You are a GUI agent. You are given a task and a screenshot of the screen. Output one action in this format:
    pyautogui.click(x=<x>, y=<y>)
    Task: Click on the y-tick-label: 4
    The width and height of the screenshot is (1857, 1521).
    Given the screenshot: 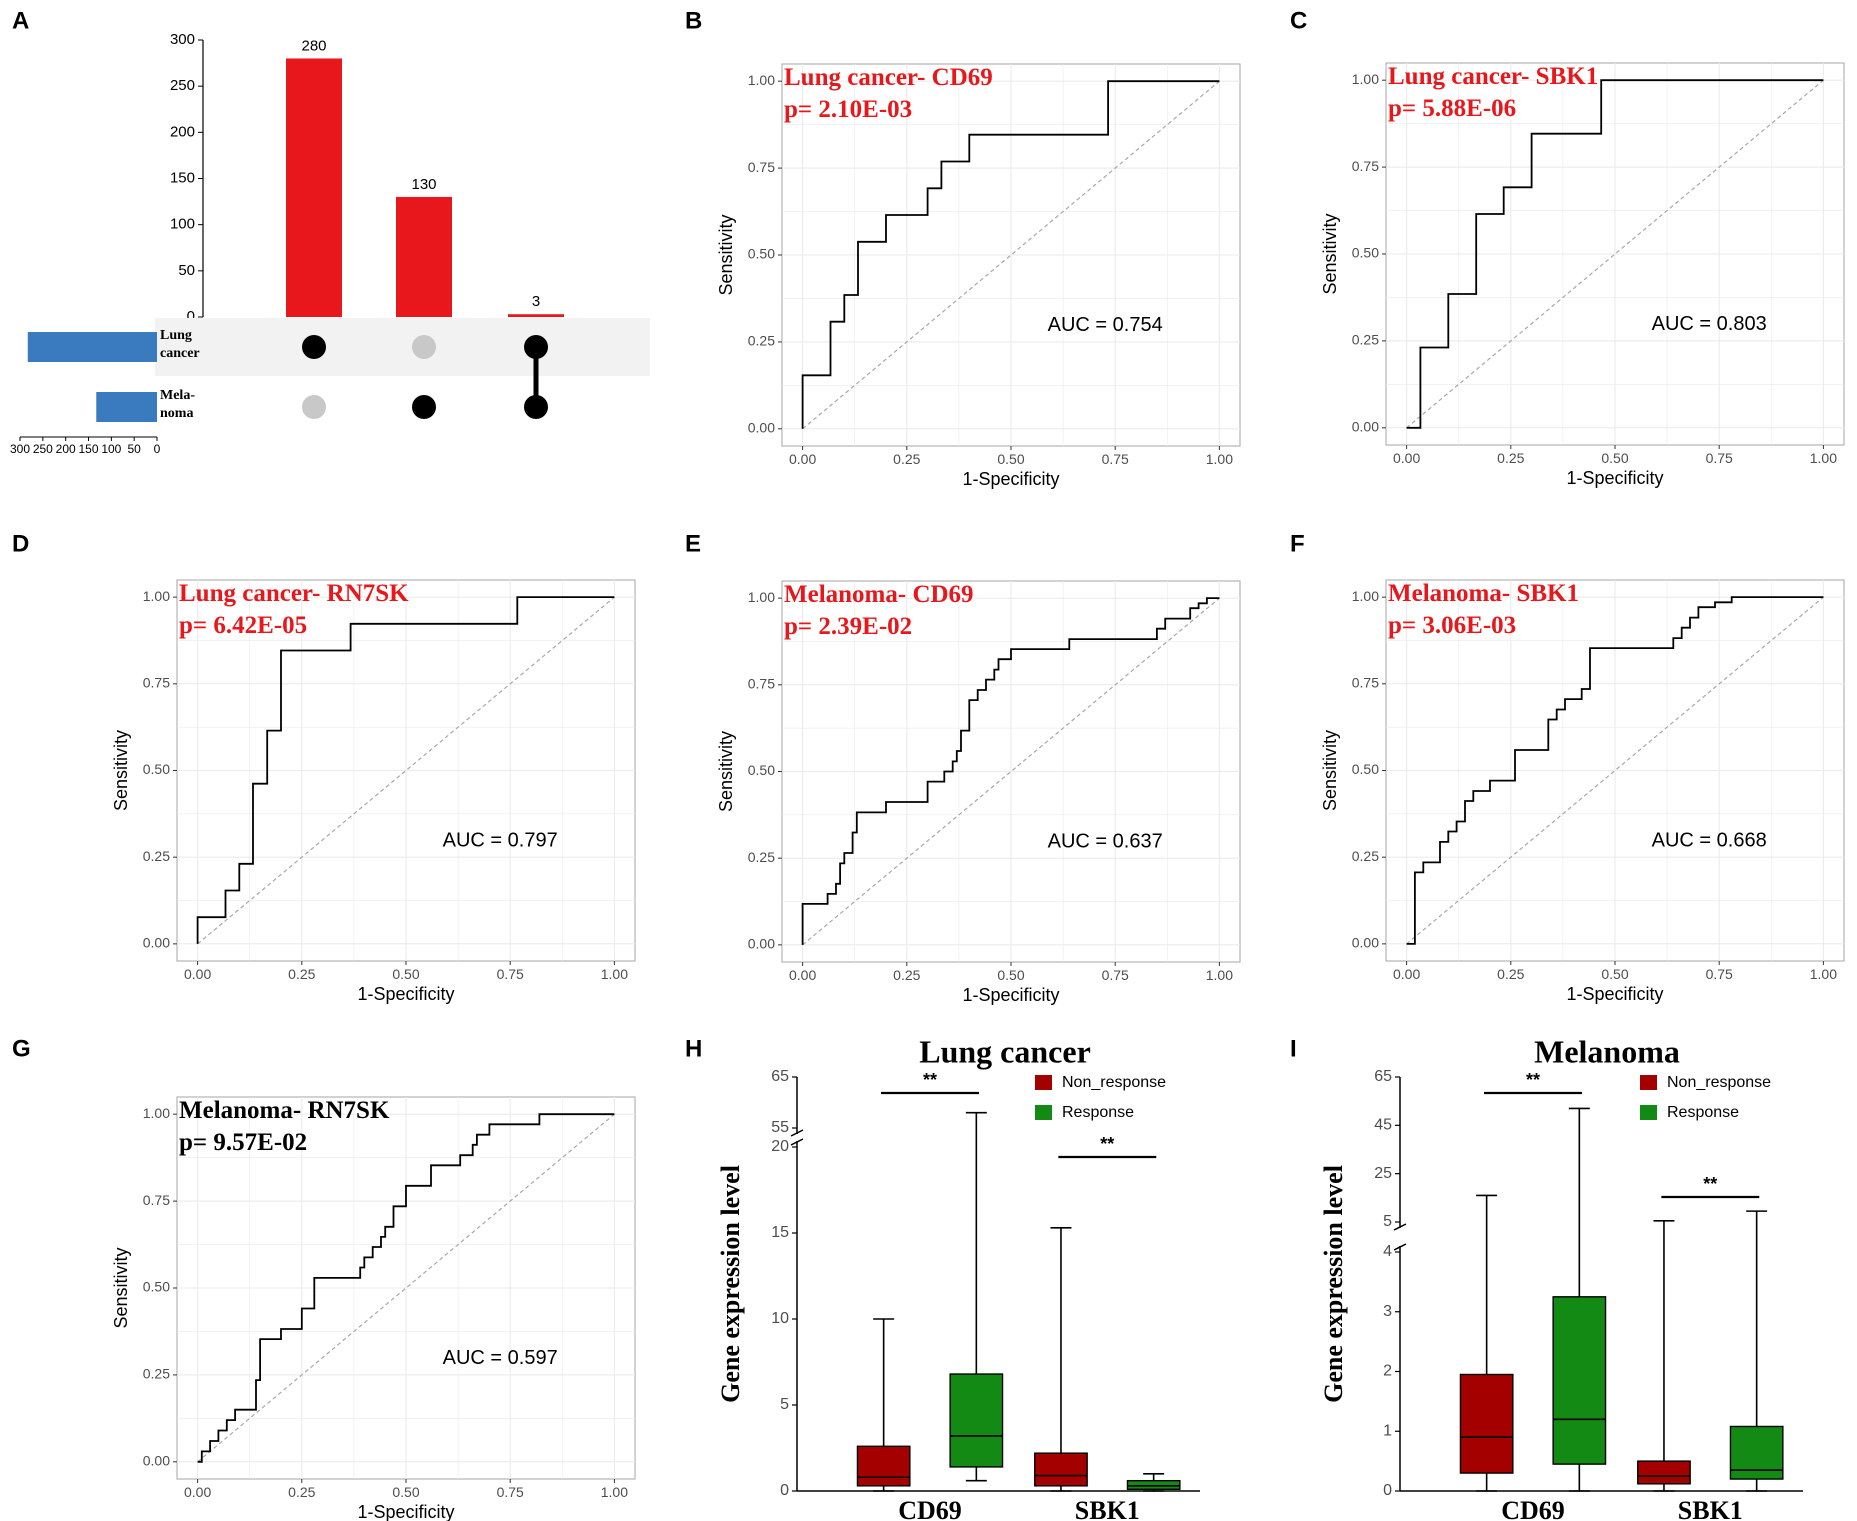 What is the action you would take?
    pyautogui.click(x=1387, y=1251)
    